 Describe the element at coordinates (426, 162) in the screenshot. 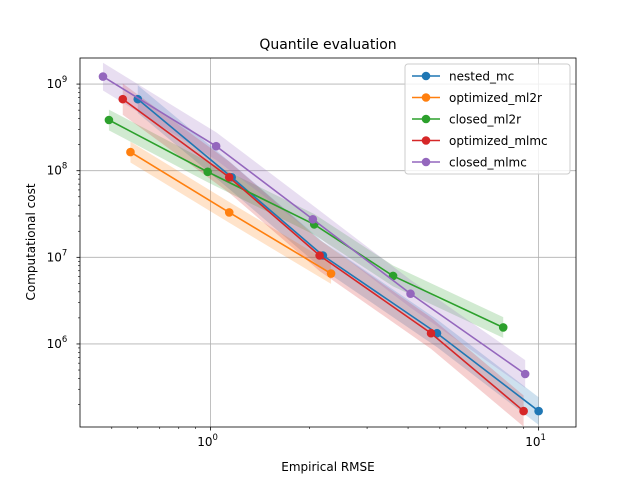

I see `legend-marker-closed_mlmc` at that location.